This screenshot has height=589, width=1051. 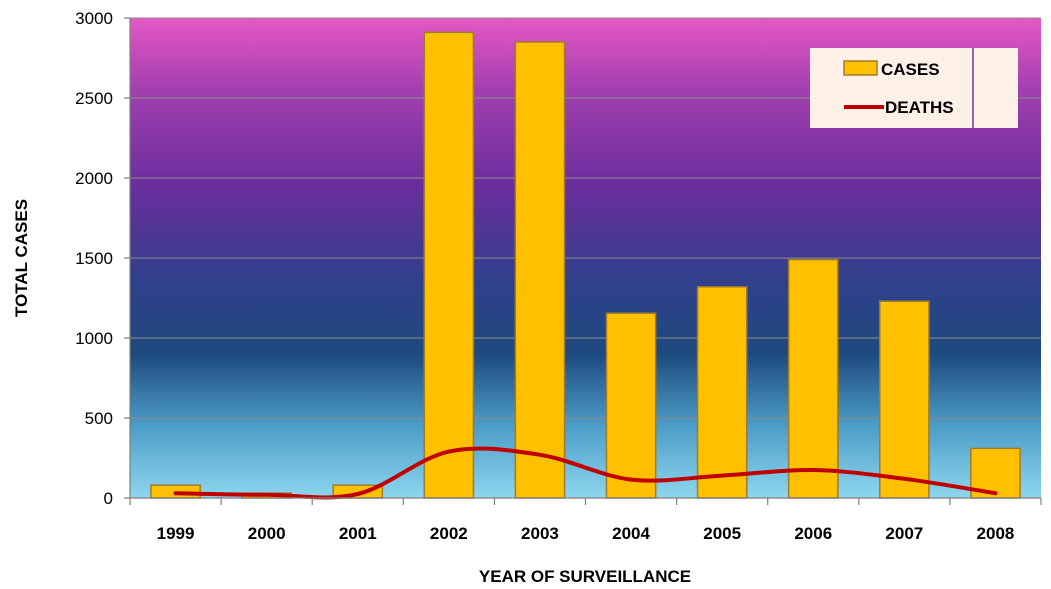 I want to click on y-tick-label: 1500, so click(x=94, y=258).